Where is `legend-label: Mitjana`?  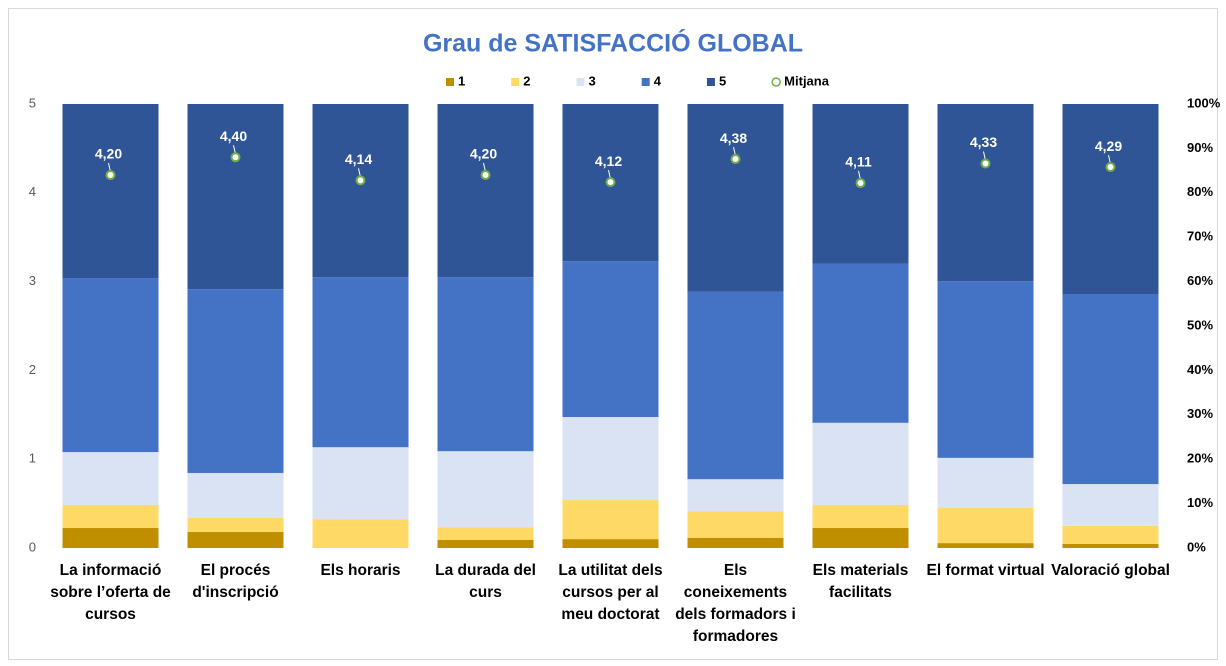 legend-label: Mitjana is located at coordinates (807, 80).